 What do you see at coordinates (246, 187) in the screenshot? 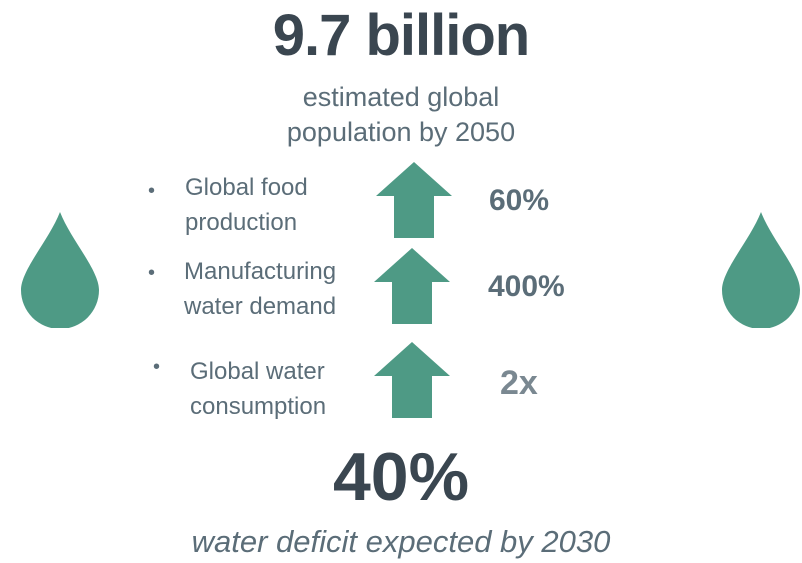
I see `stat-label-line-1: Global food` at bounding box center [246, 187].